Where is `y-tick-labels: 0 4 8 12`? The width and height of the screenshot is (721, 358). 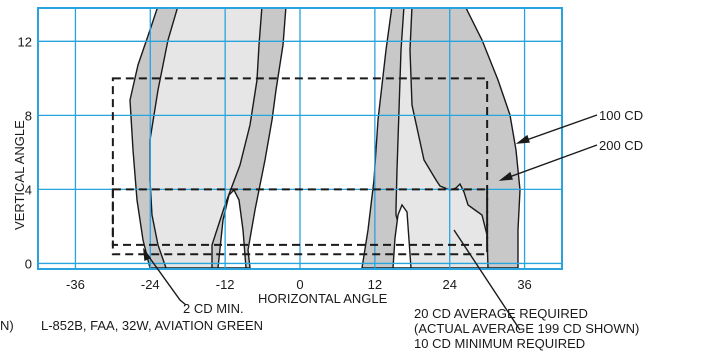 y-tick-labels: 0 4 8 12 is located at coordinates (25, 152).